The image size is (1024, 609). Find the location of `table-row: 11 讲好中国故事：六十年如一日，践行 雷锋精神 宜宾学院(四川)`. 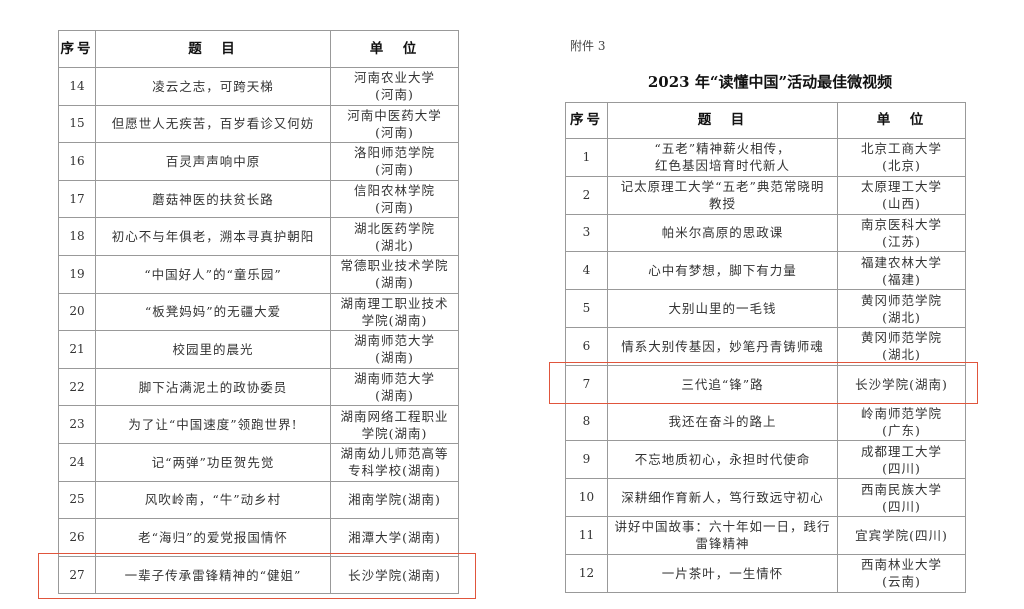

table-row: 11 讲好中国故事：六十年如一日，践行 雷锋精神 宜宾学院(四川) is located at coordinates (765, 535).